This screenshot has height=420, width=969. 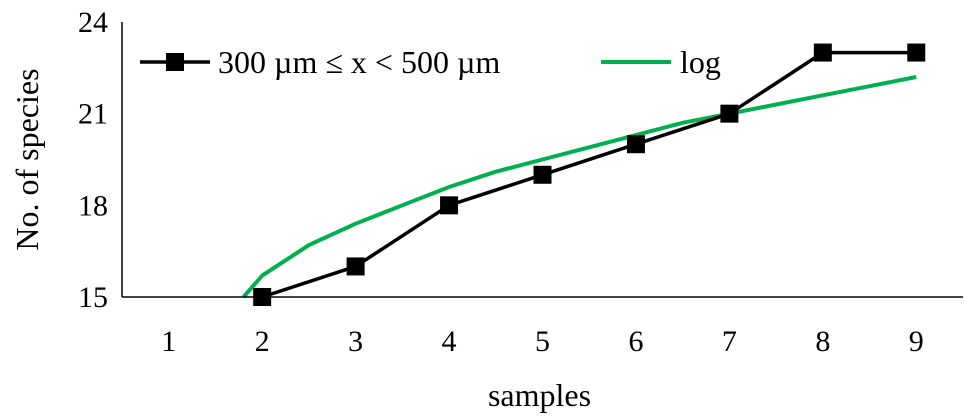 What do you see at coordinates (93, 297) in the screenshot?
I see `y-tick-label: 15` at bounding box center [93, 297].